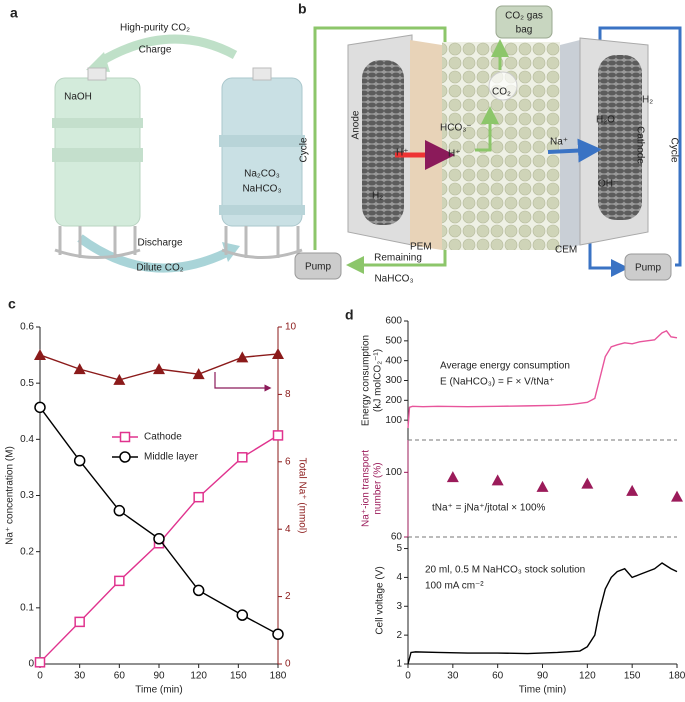 This screenshot has height=702, width=685. Describe the element at coordinates (393, 340) in the screenshot. I see `y-tick-label: 500` at that location.